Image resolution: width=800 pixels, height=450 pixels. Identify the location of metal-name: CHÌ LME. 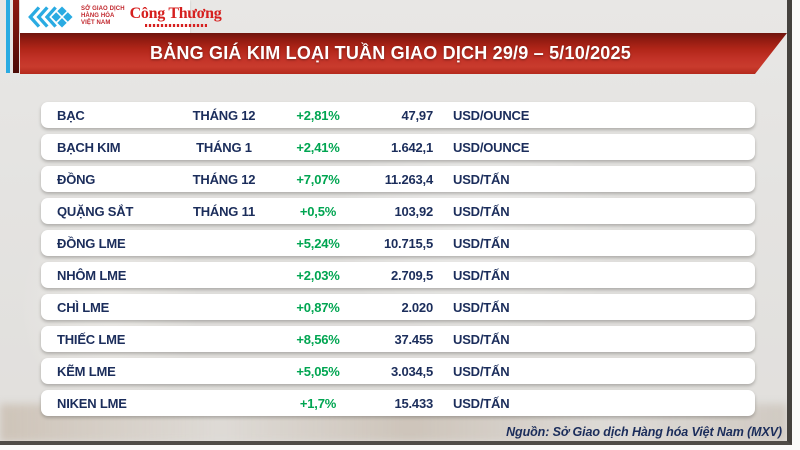
(83, 307).